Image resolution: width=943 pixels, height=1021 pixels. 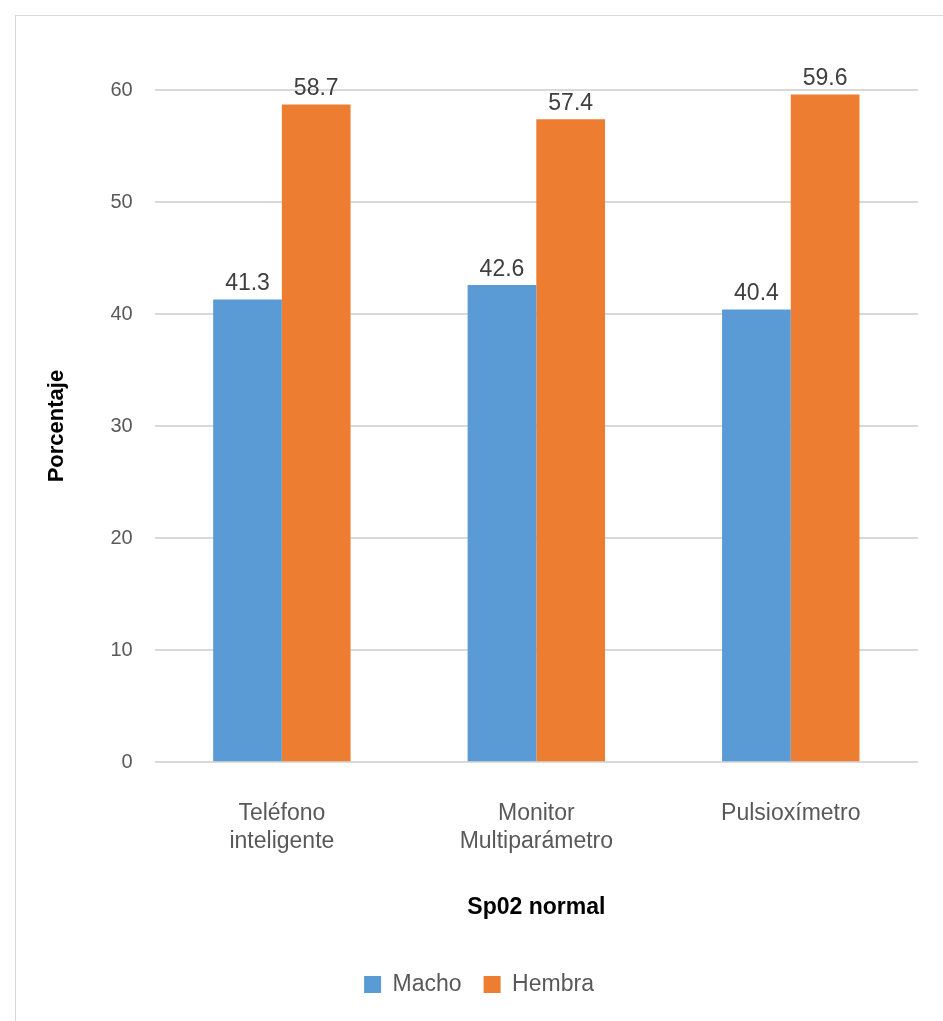 What do you see at coordinates (121, 88) in the screenshot?
I see `y-tick-label: 60` at bounding box center [121, 88].